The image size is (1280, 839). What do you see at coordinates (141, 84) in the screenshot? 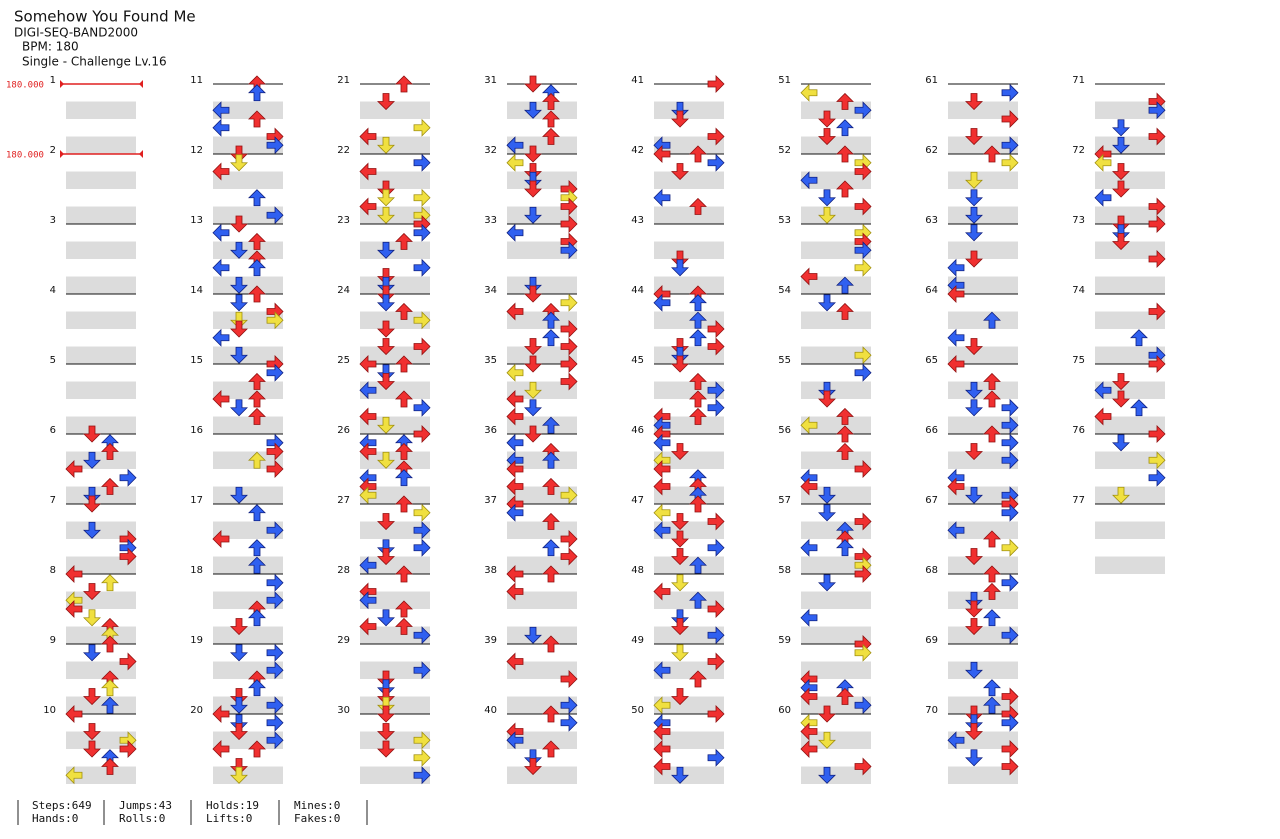
I see `bpm-marker` at bounding box center [141, 84].